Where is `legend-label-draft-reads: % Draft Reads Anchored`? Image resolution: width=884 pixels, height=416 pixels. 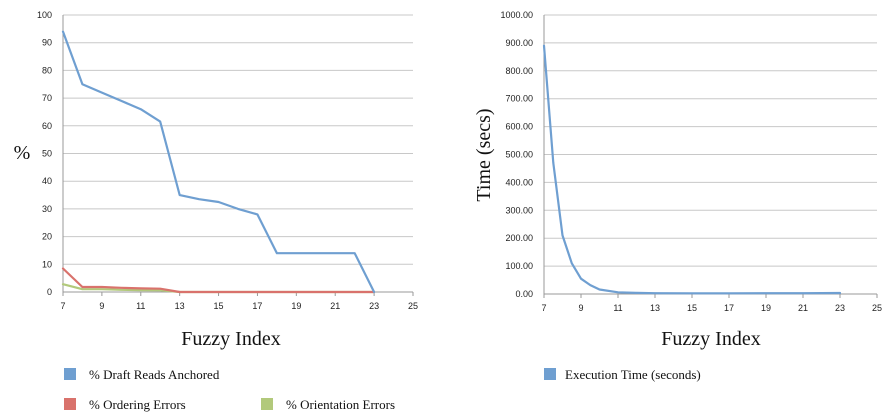
legend-label-draft-reads: % Draft Reads Anchored is located at coordinates (154, 374).